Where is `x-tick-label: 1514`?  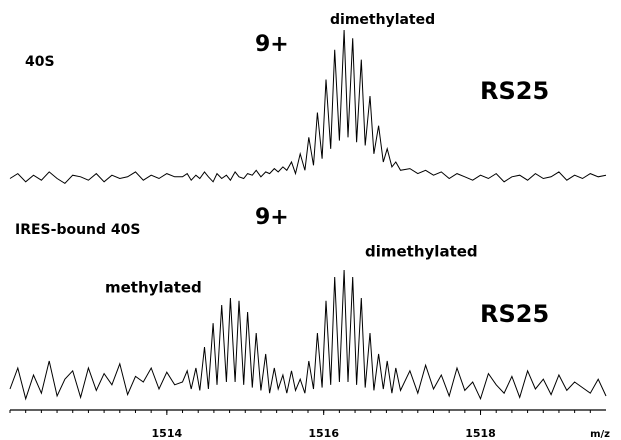
x-tick-label: 1514 is located at coordinates (167, 433).